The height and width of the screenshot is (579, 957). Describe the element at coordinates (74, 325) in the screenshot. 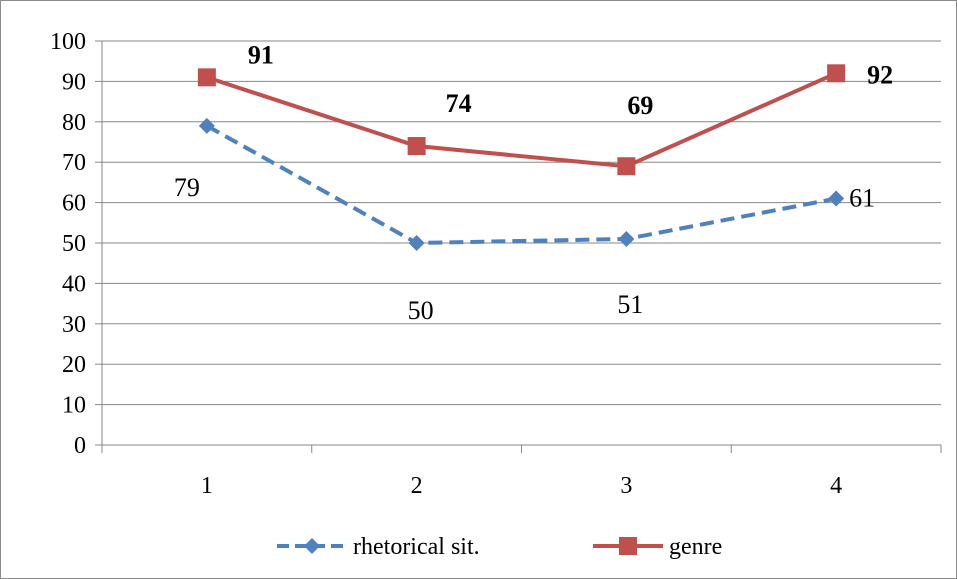

I see `y-tick-label: 30` at that location.